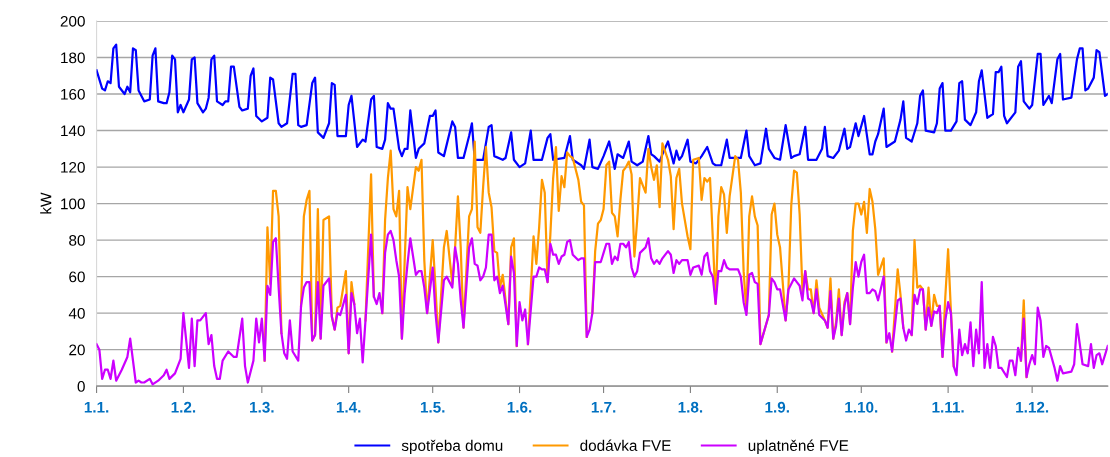 Image resolution: width=1110 pixels, height=457 pixels. What do you see at coordinates (452, 447) in the screenshot?
I see `legend-label: spotřeba domu` at bounding box center [452, 447].